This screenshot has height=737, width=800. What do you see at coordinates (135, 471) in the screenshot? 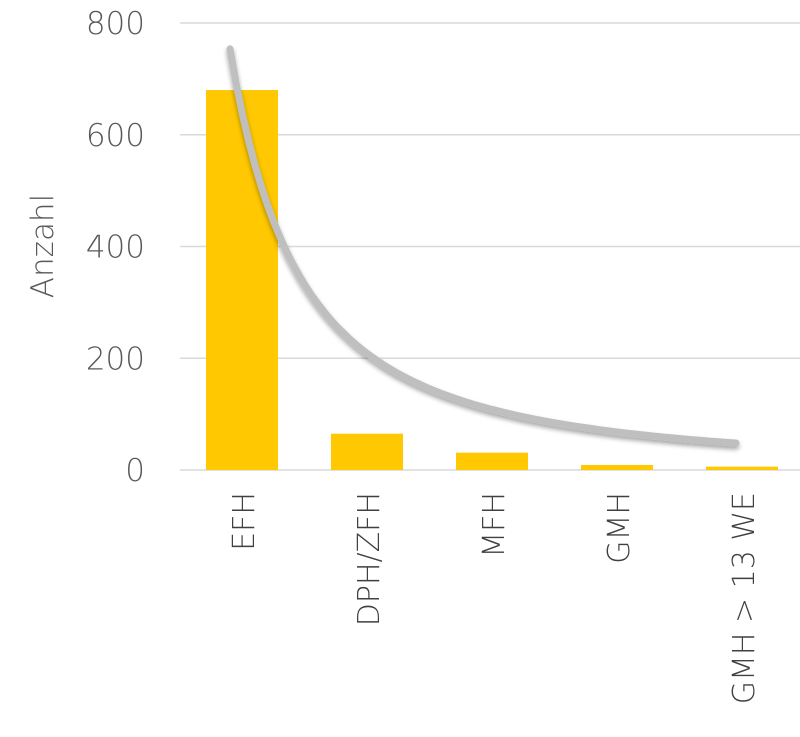
I see `y-tick-label: 0` at bounding box center [135, 471].